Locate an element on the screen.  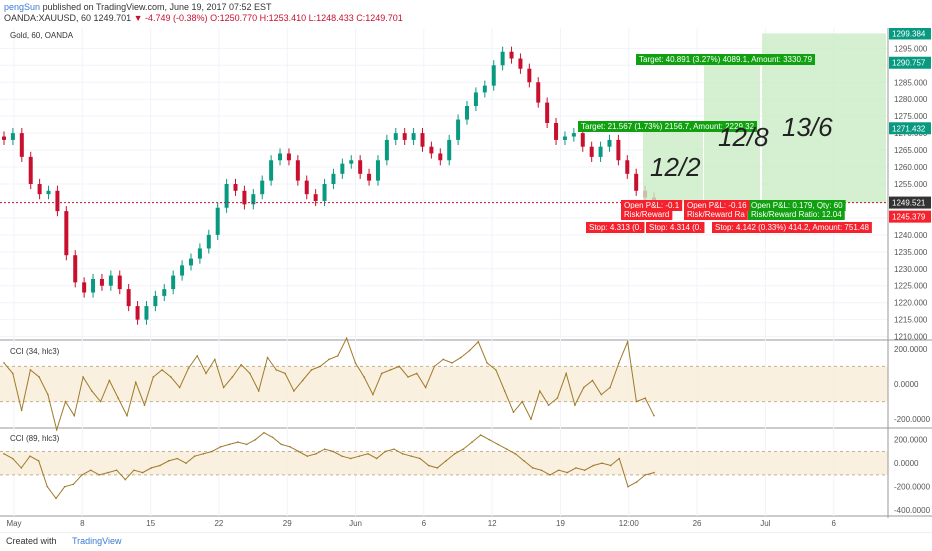
time-axis: May 8 15 22 29 Jun 6 12 19 12:00 26 Jul 6 is located at coordinates (421, 523).